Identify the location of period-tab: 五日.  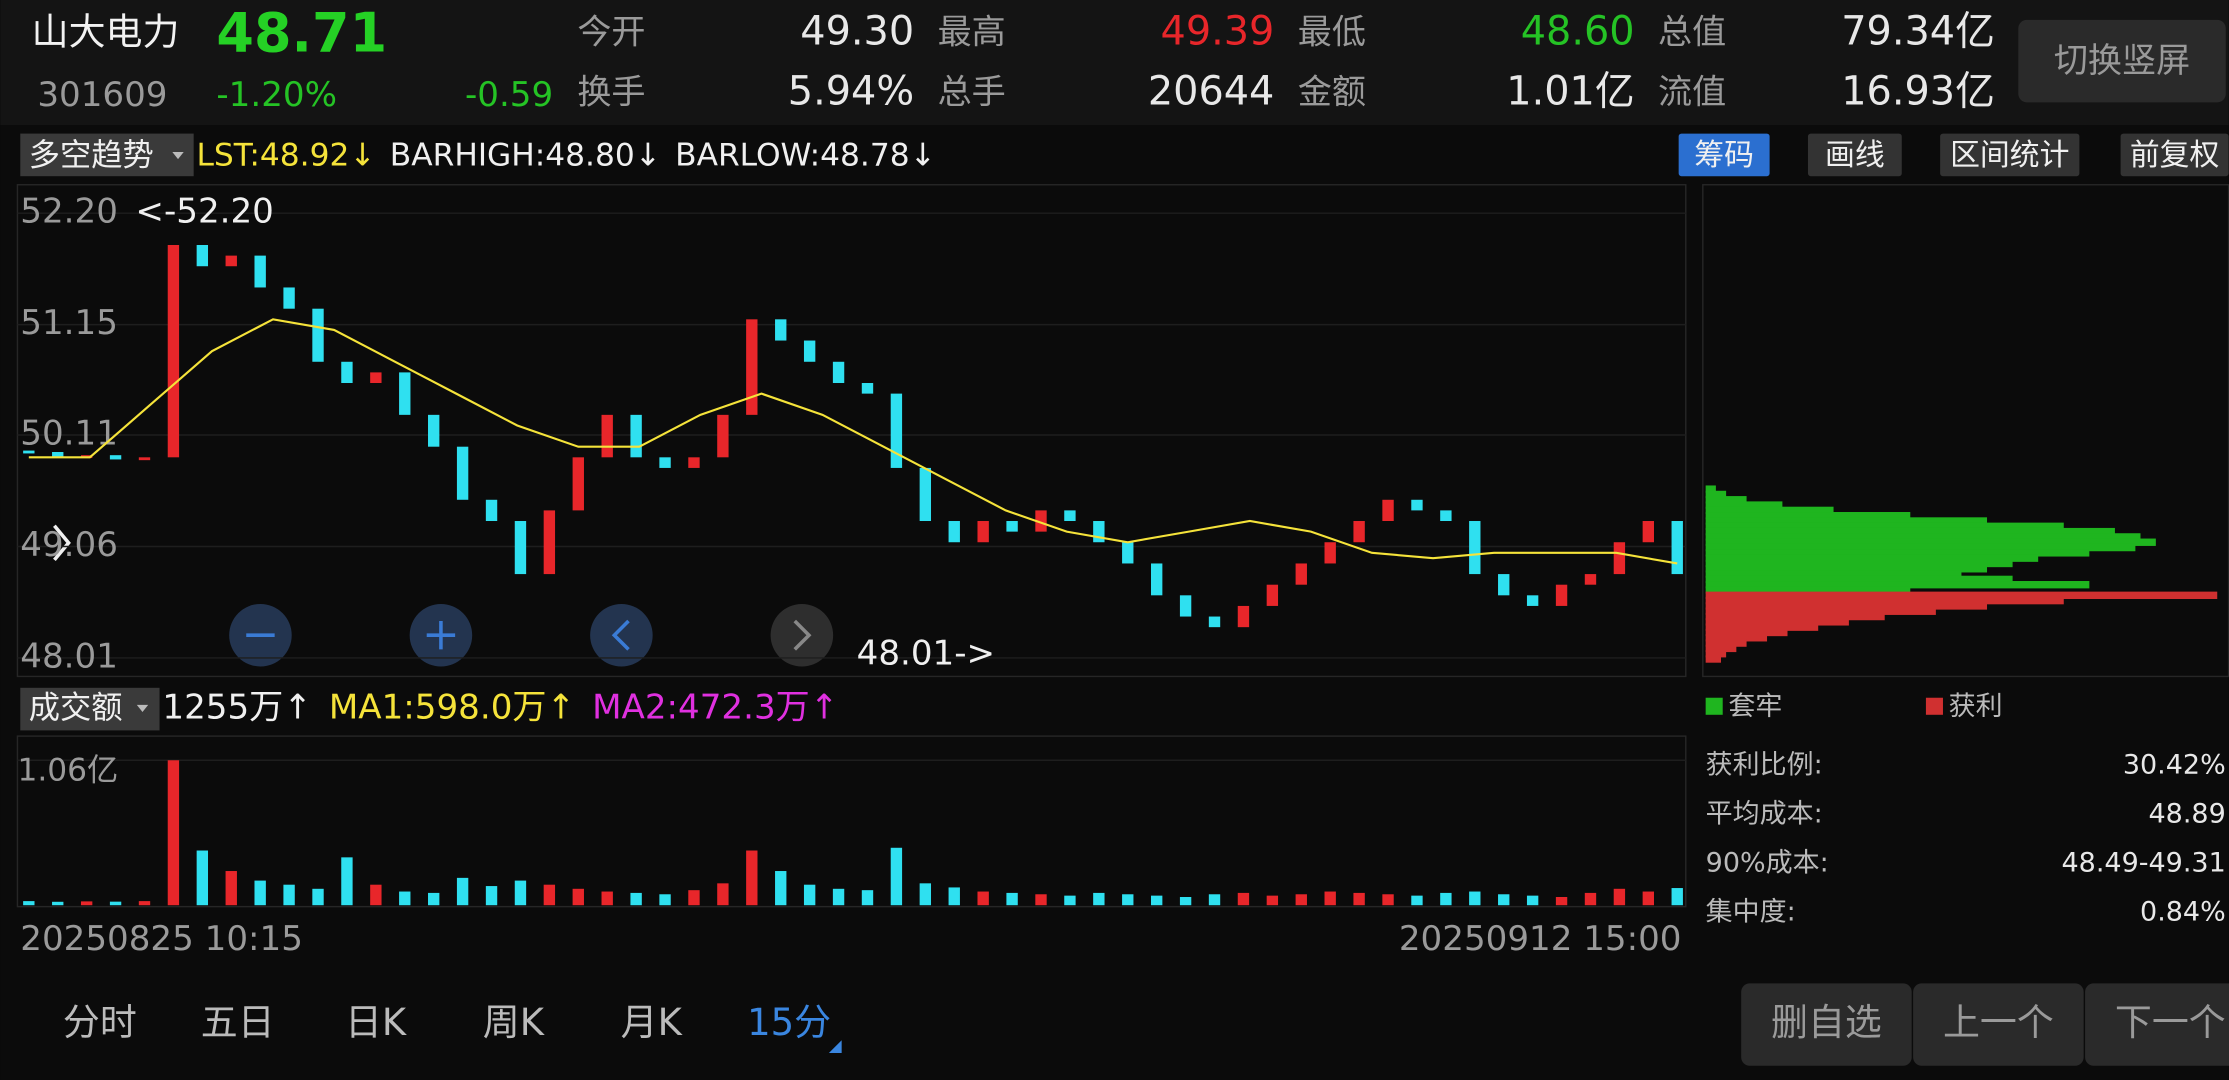
(238, 1022).